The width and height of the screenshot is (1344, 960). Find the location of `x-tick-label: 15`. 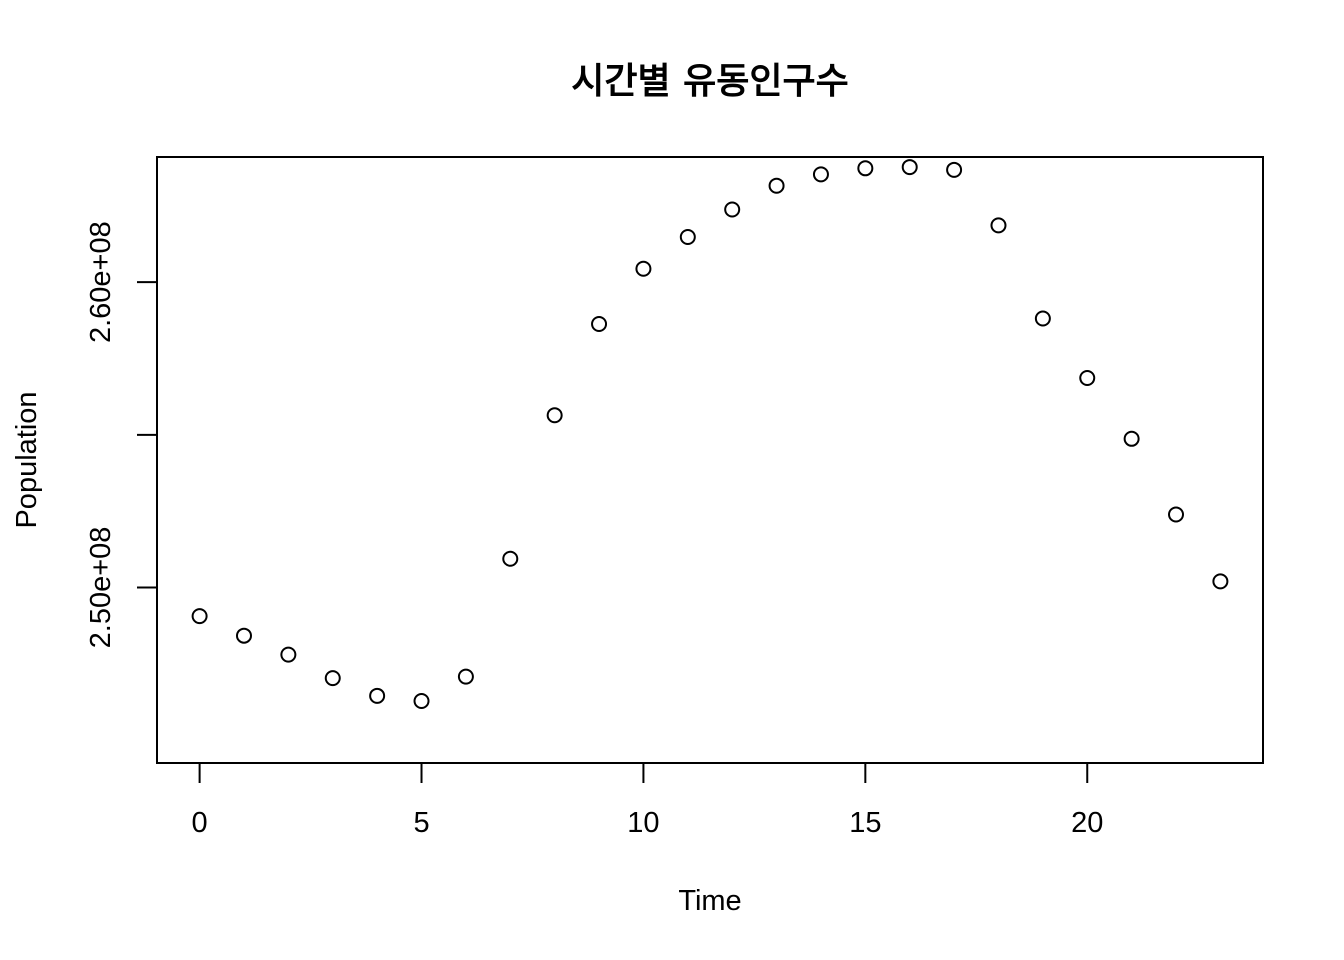

x-tick-label: 15 is located at coordinates (865, 823).